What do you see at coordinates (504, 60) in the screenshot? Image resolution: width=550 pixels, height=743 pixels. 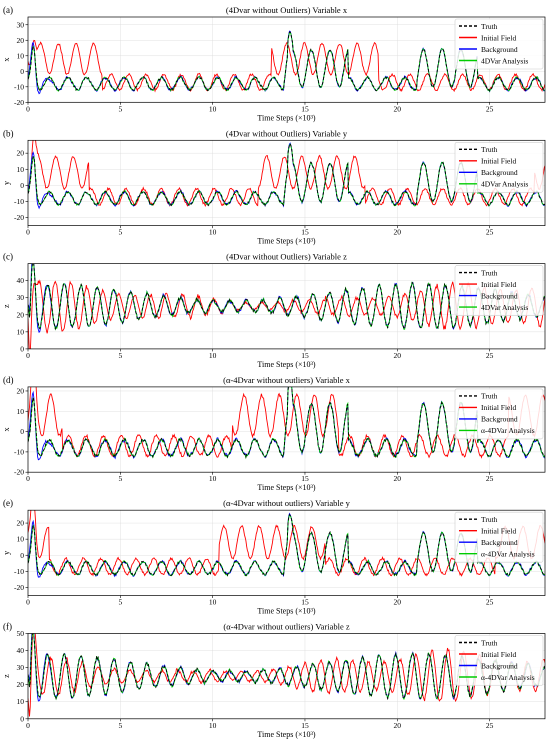 I see `legend-label-analysis: 4DVar Analysis` at bounding box center [504, 60].